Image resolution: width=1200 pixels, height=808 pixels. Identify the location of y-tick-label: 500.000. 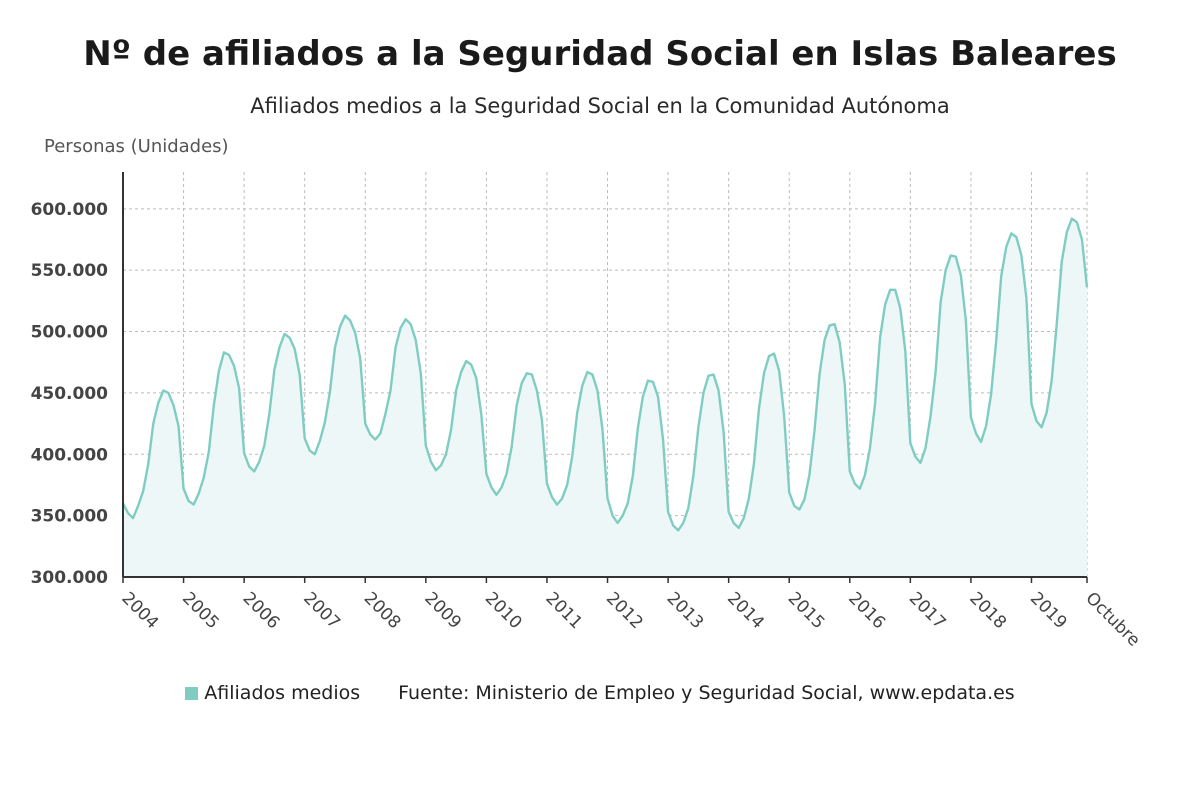
(70, 333).